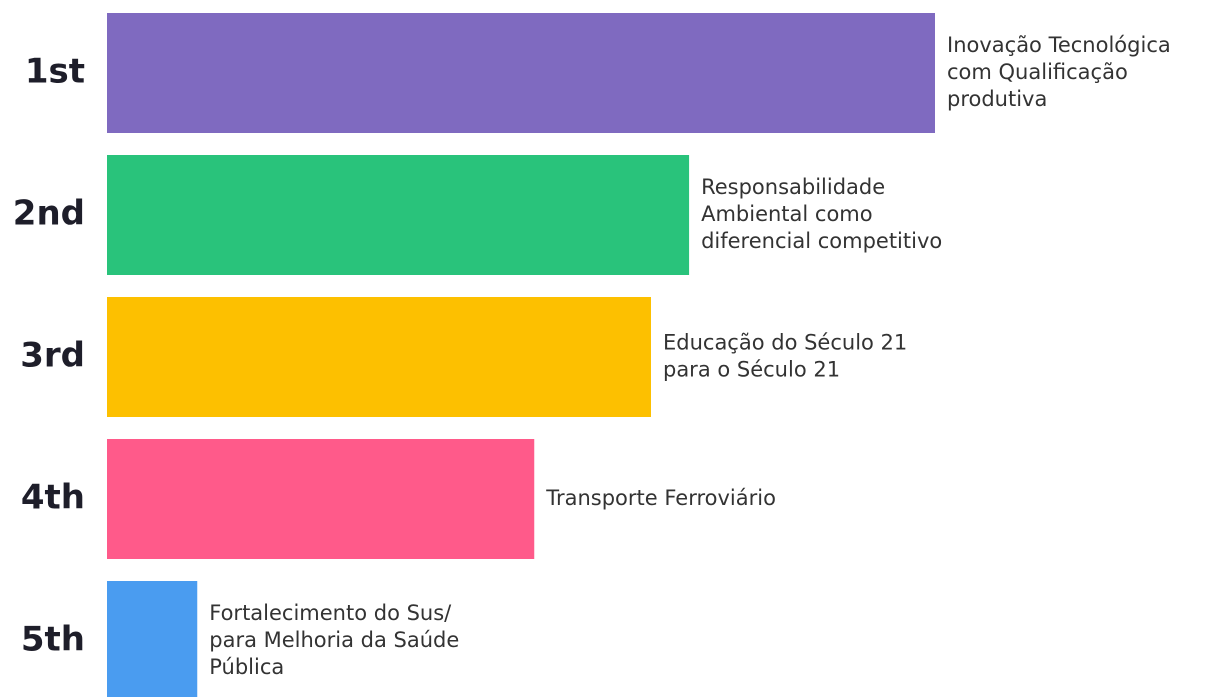 Image resolution: width=1227 pixels, height=697 pixels. What do you see at coordinates (785, 343) in the screenshot?
I see `bar-label: Educação do Século 21` at bounding box center [785, 343].